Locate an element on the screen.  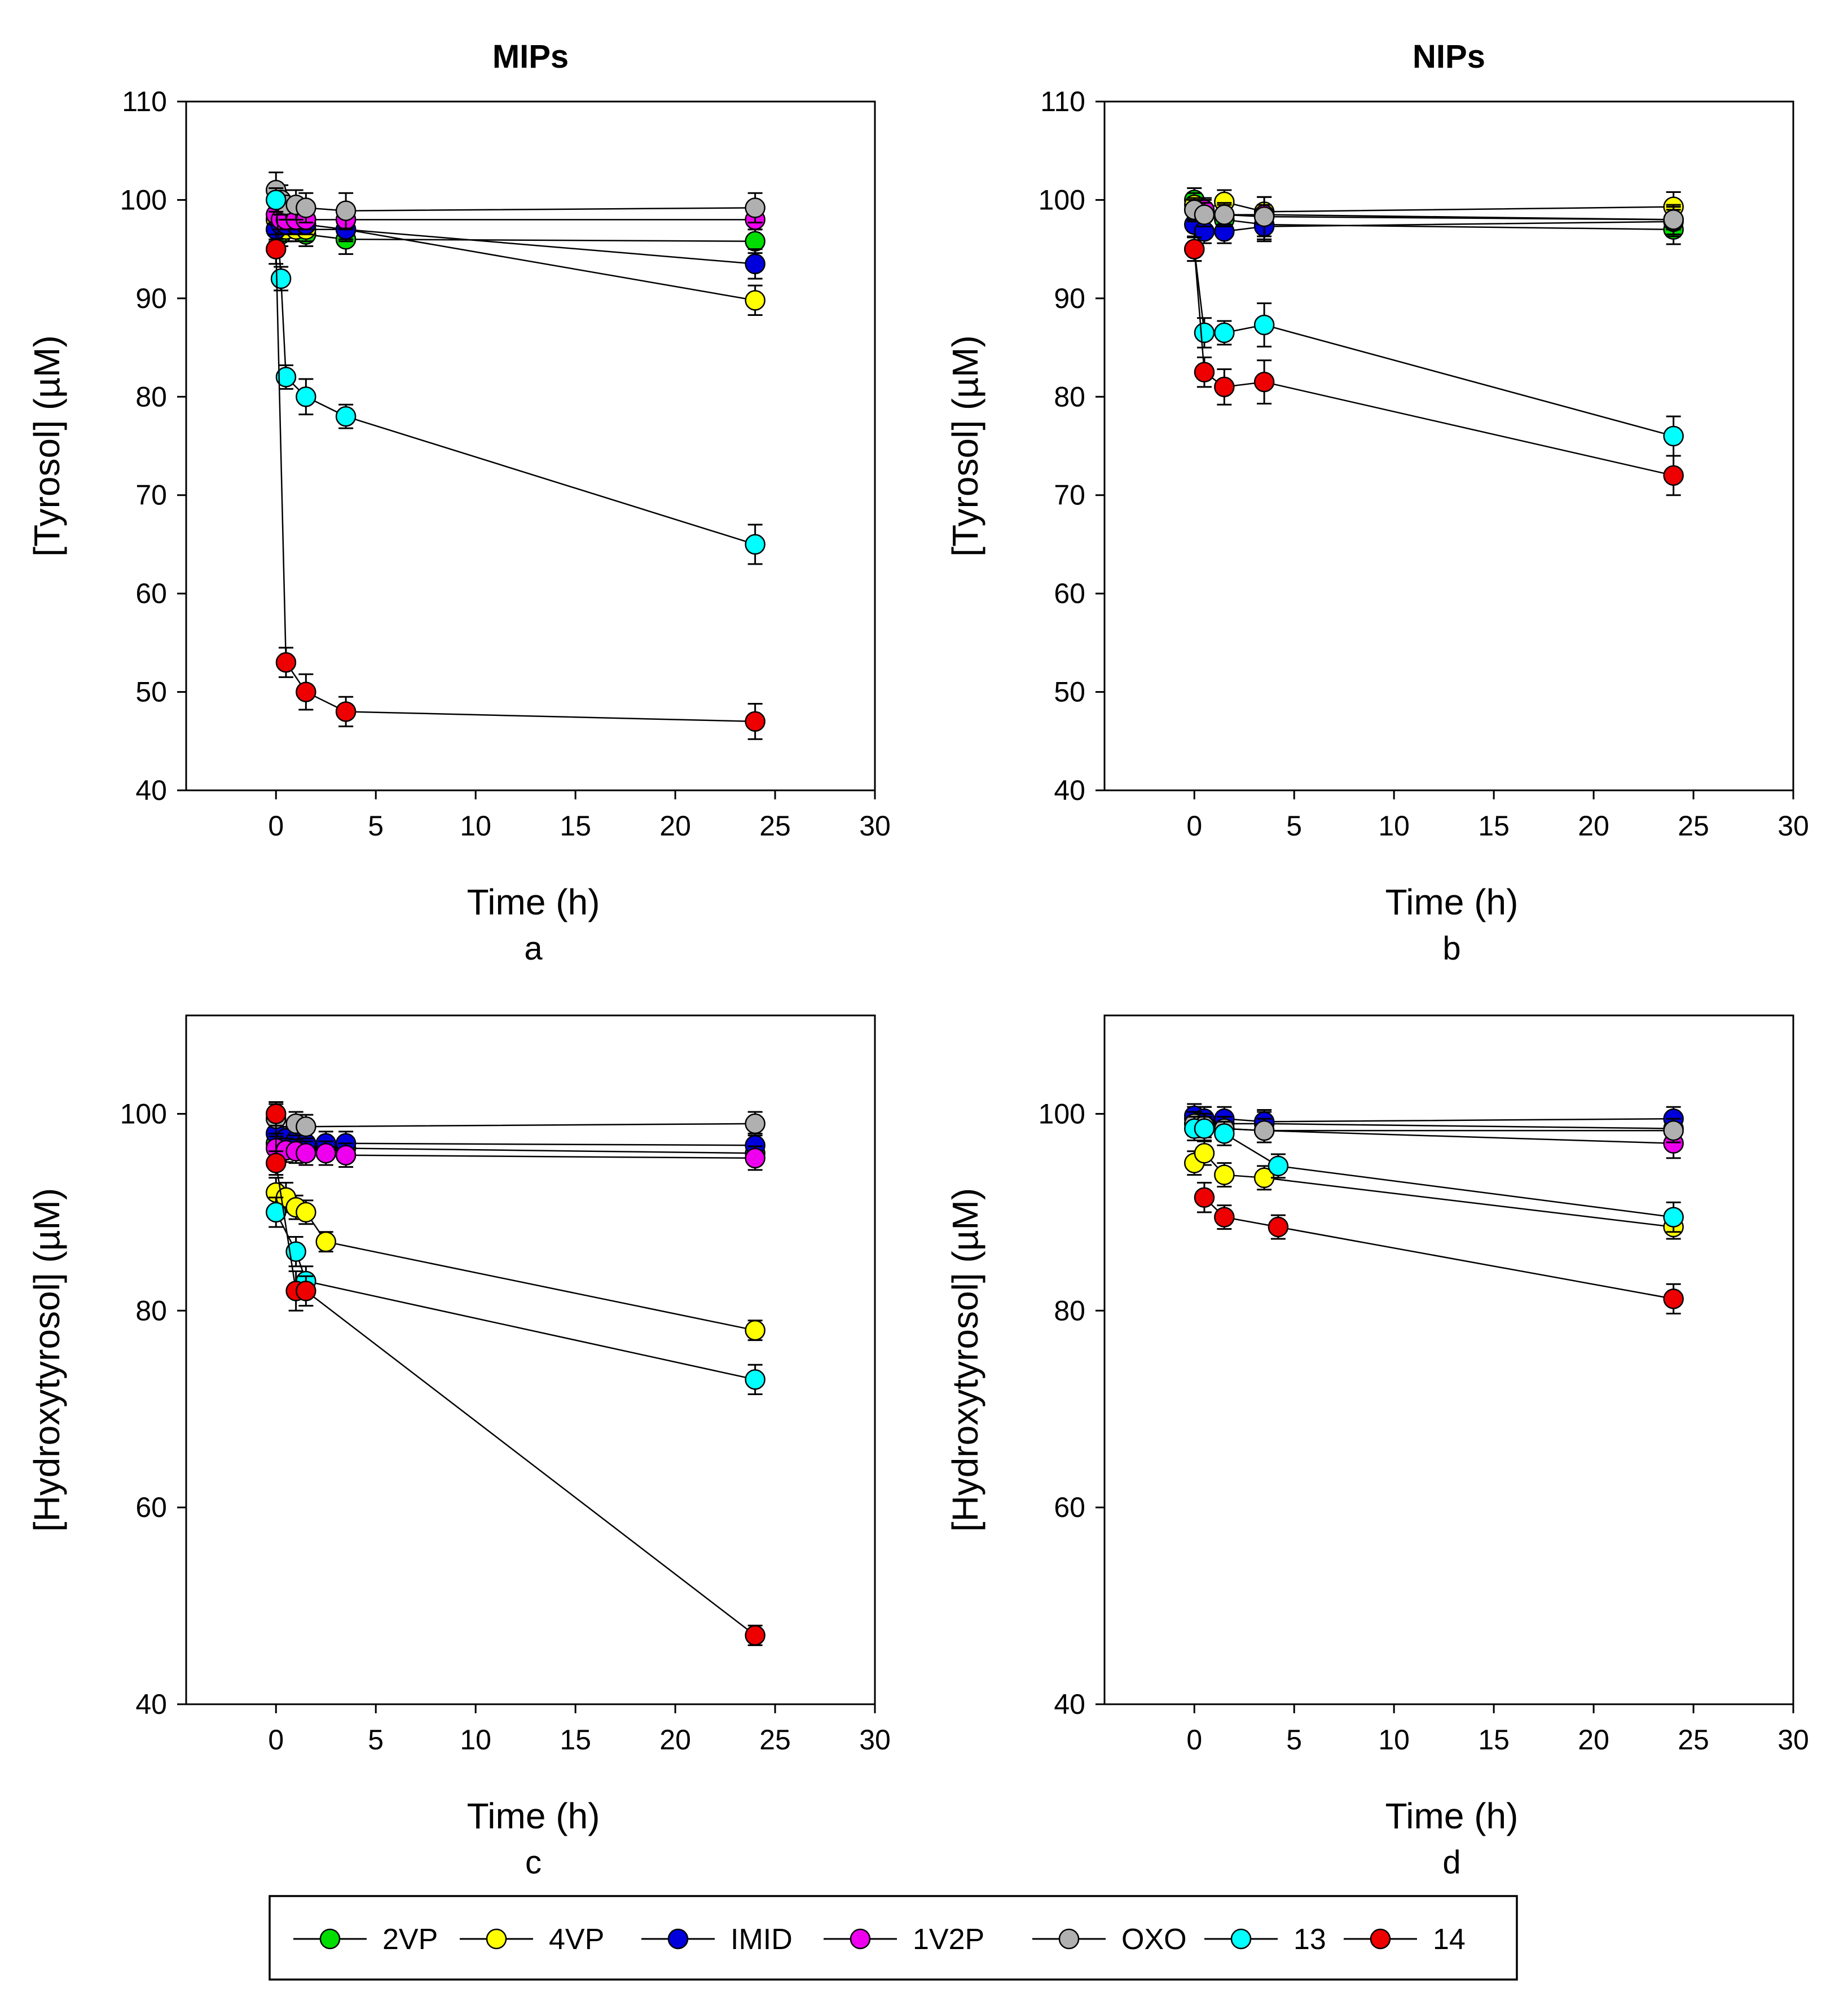
legend-box is located at coordinates (893, 1938).